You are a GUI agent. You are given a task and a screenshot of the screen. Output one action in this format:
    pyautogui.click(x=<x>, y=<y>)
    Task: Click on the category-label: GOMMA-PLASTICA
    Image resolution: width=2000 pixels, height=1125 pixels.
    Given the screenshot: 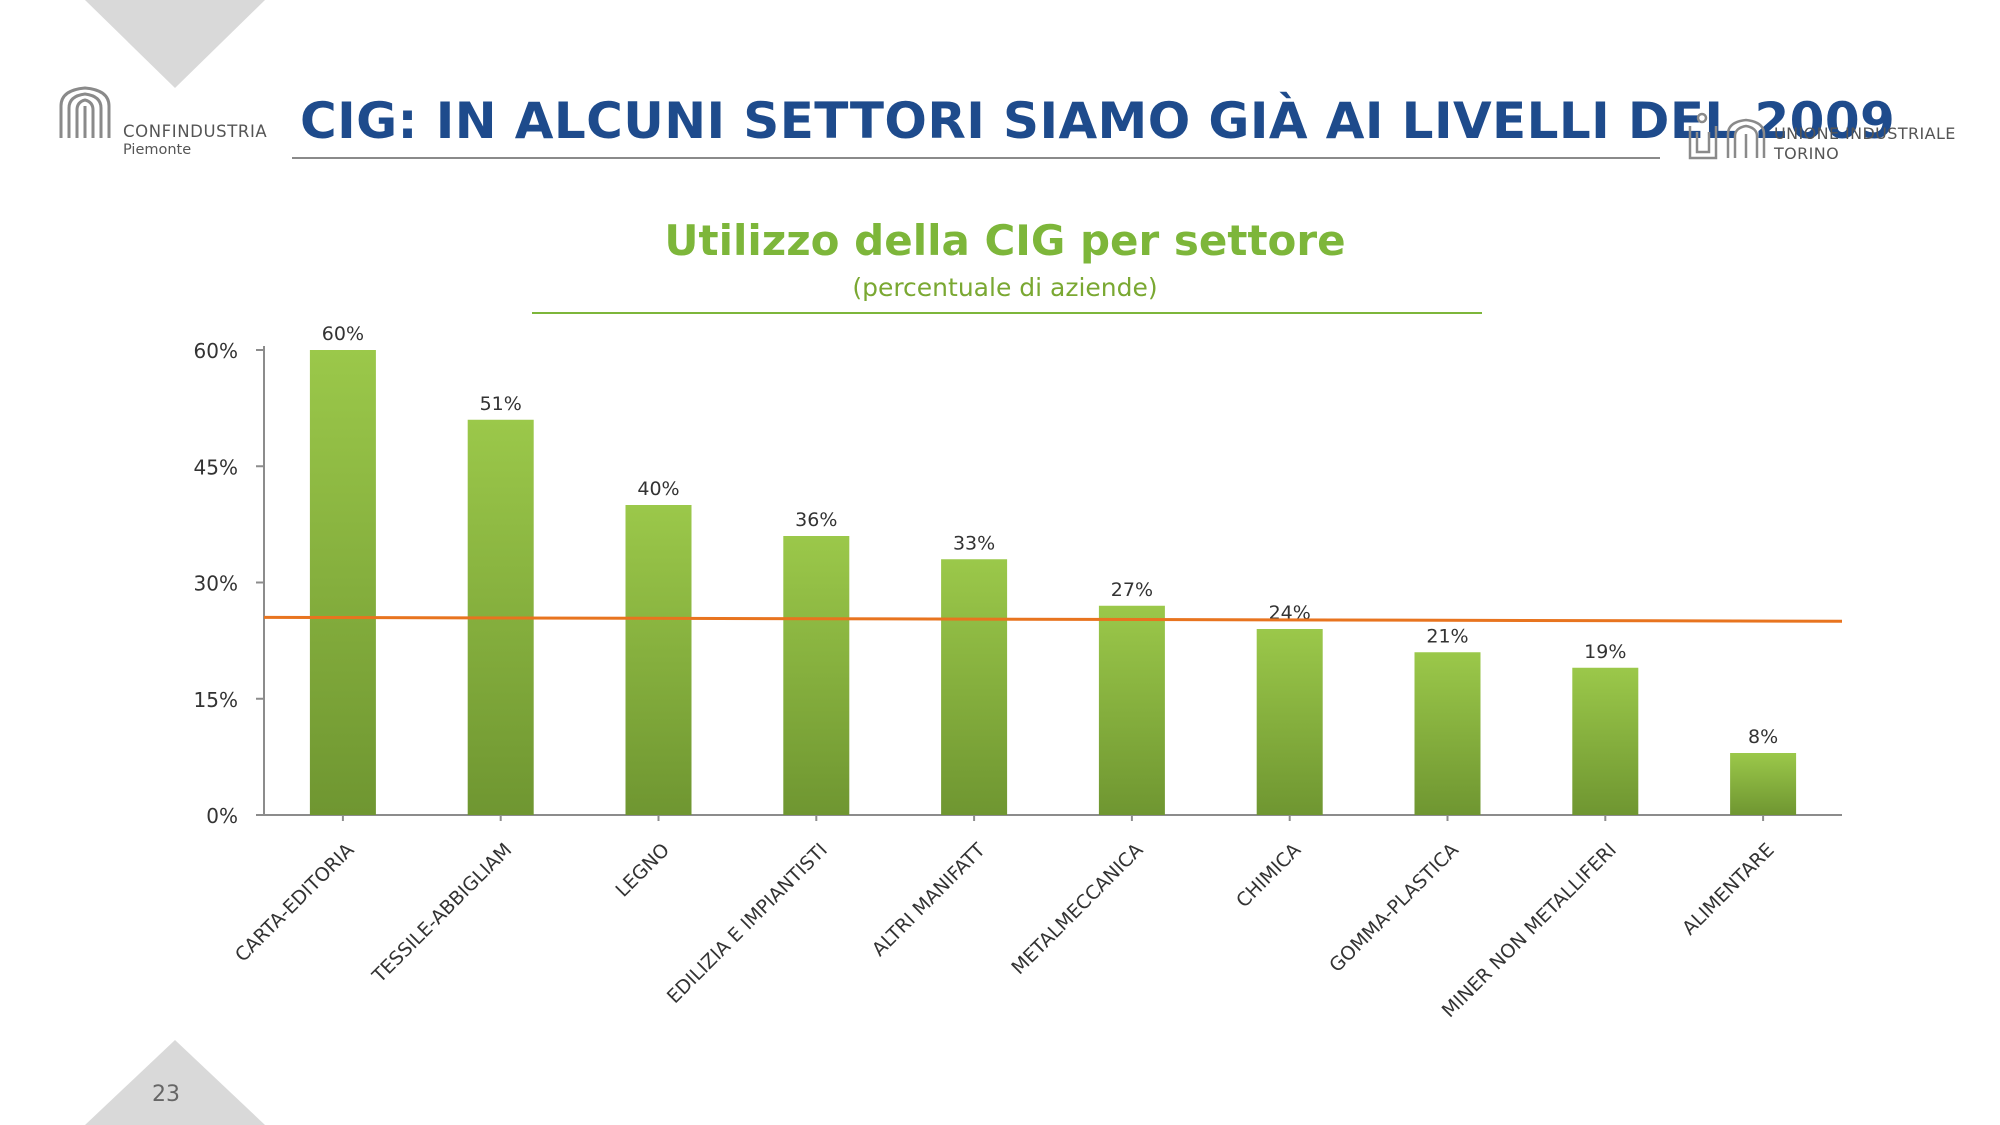 What is the action you would take?
    pyautogui.click(x=1394, y=908)
    